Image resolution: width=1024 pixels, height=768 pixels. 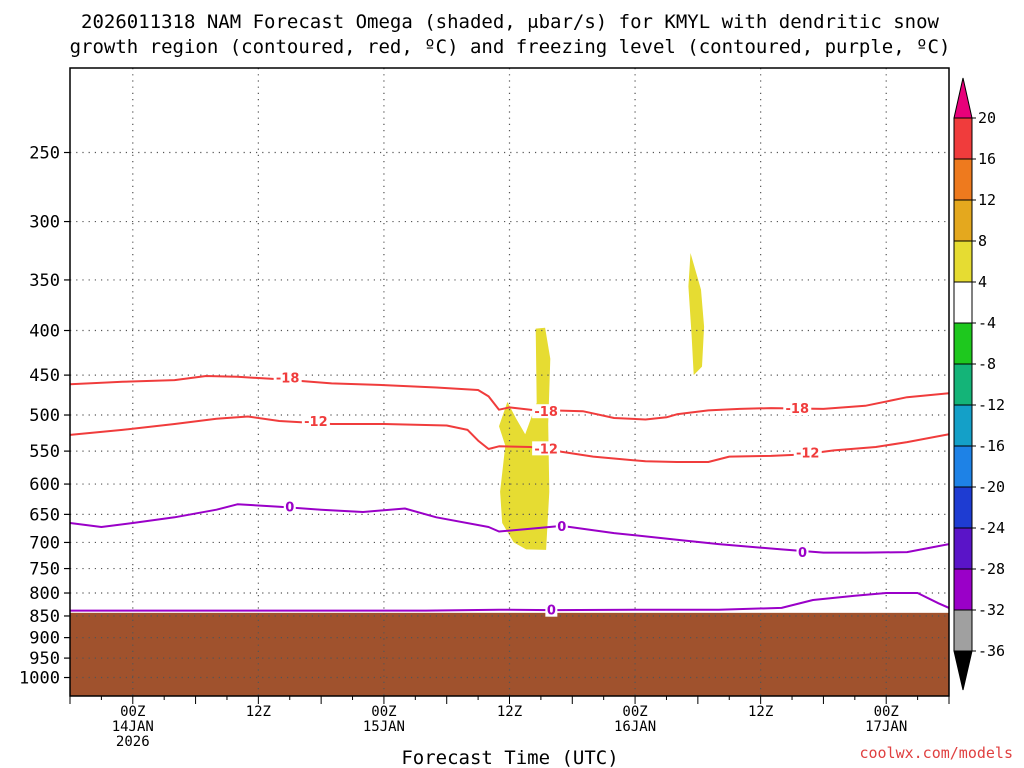 What do you see at coordinates (982, 282) in the screenshot?
I see `colorbar-label-4: 4` at bounding box center [982, 282].